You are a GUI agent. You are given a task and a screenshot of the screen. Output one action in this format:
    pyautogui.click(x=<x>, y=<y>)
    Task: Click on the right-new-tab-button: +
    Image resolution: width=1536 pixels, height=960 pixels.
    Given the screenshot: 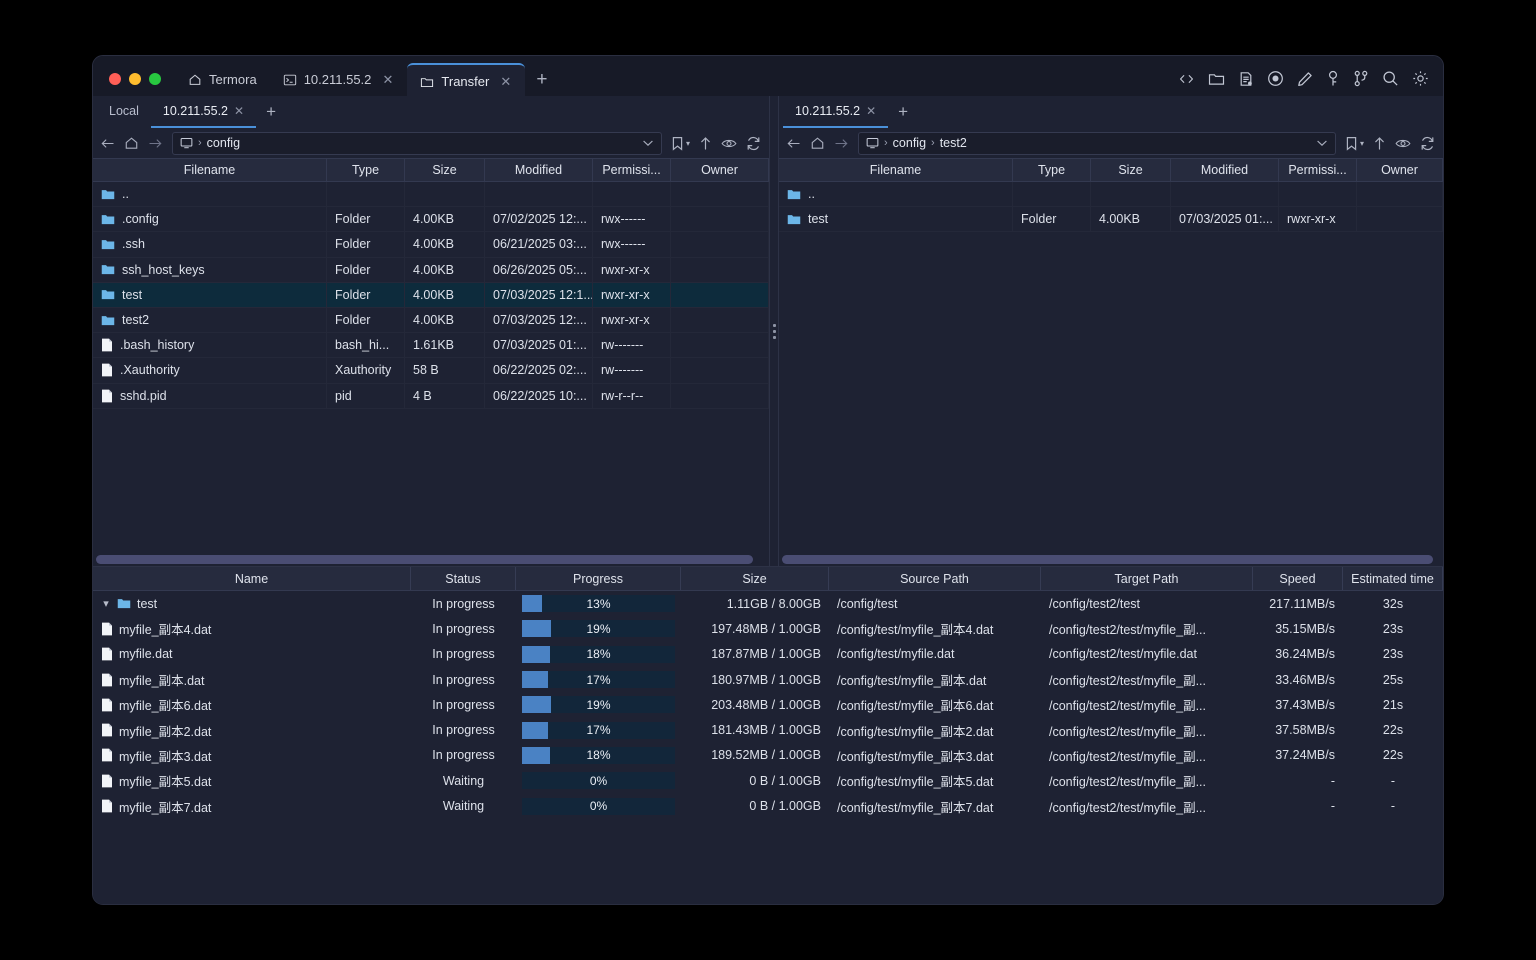 What is the action you would take?
    pyautogui.click(x=903, y=111)
    